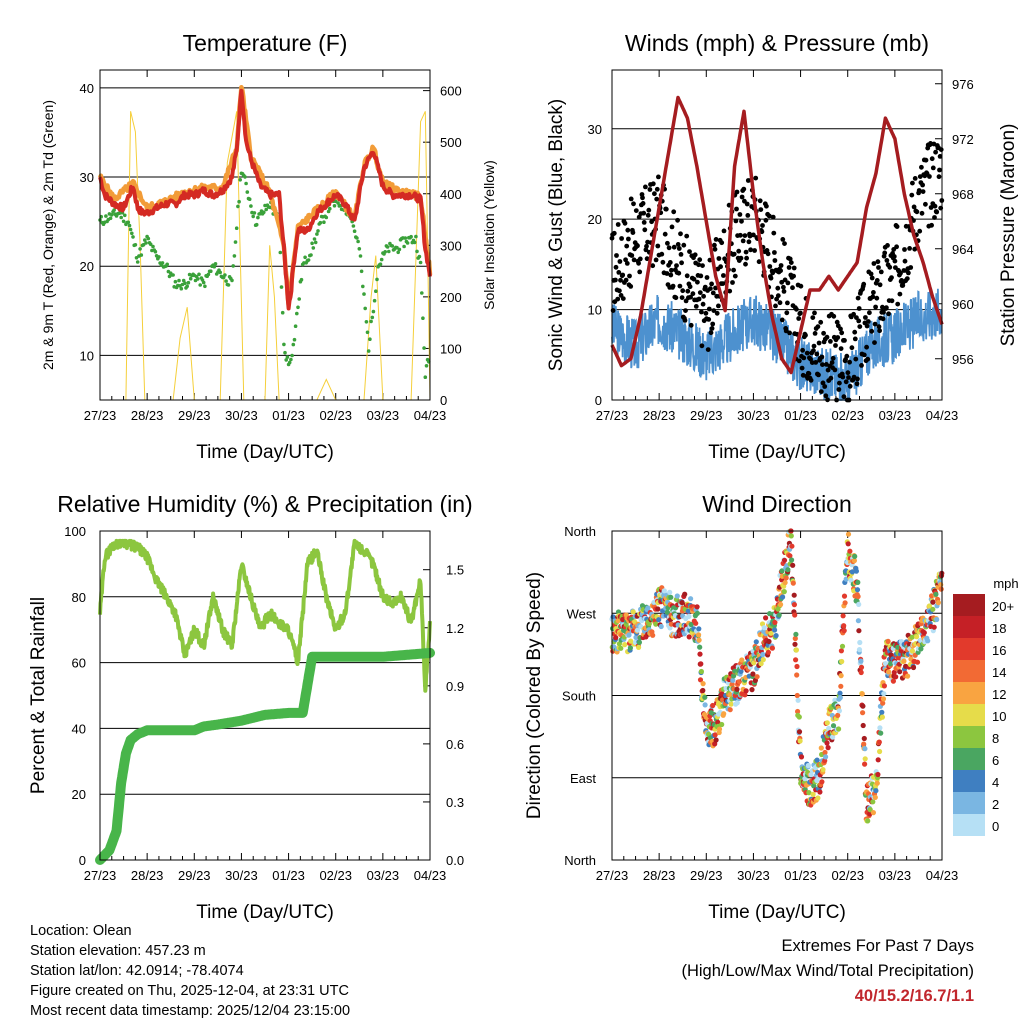 This screenshot has height=1024, width=1024. What do you see at coordinates (87, 177) in the screenshot?
I see `y-tick-label: 30` at bounding box center [87, 177].